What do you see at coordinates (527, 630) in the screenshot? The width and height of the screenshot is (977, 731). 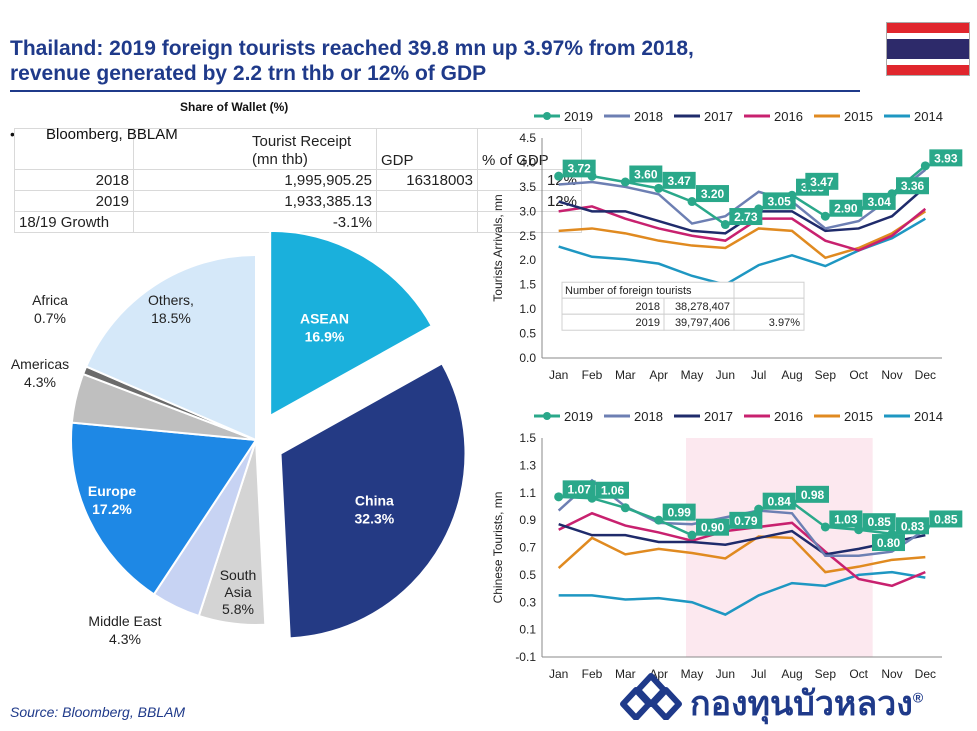 I see `y-tick-label: 0.1` at bounding box center [527, 630].